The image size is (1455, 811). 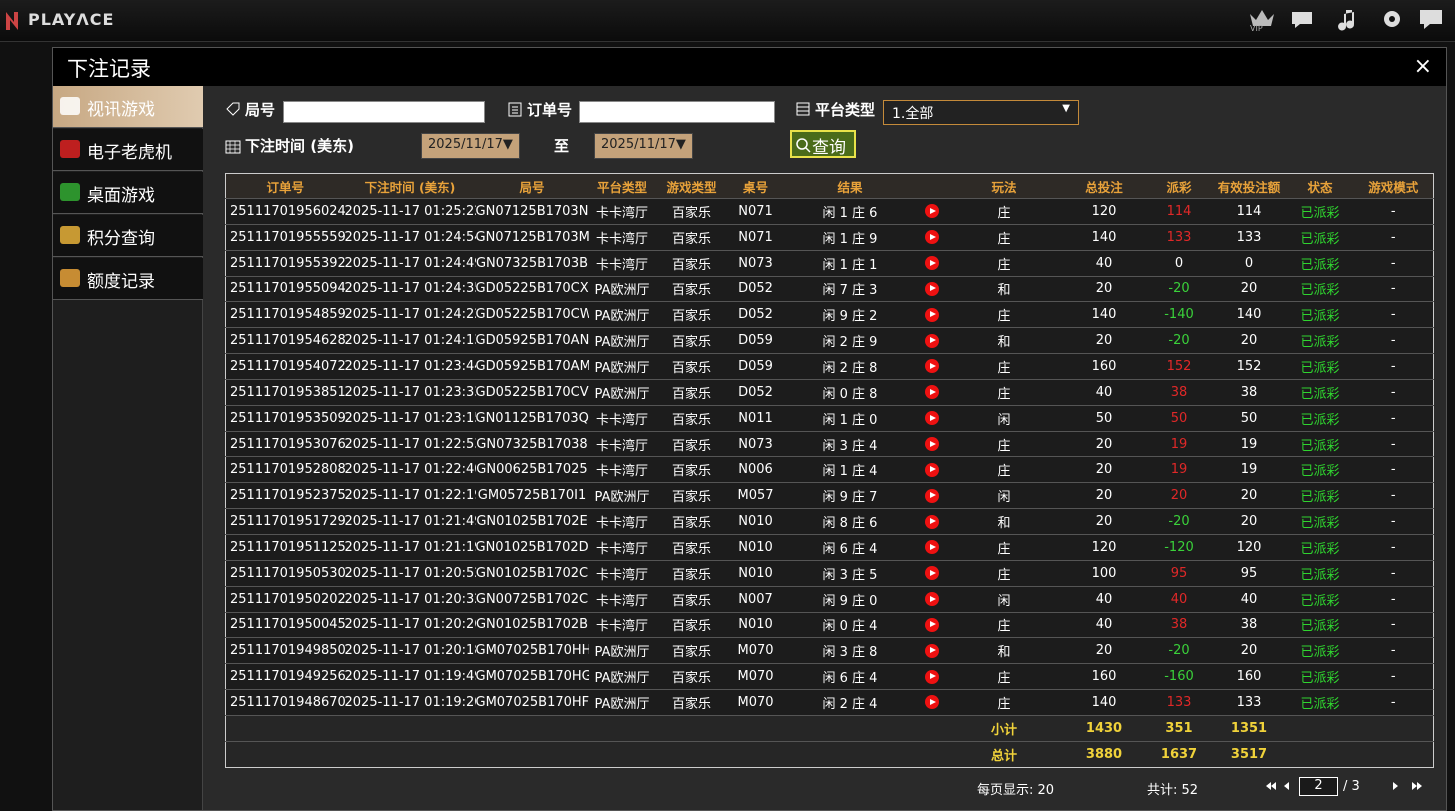 I want to click on cell: 闲 6 庄 4, so click(x=850, y=676).